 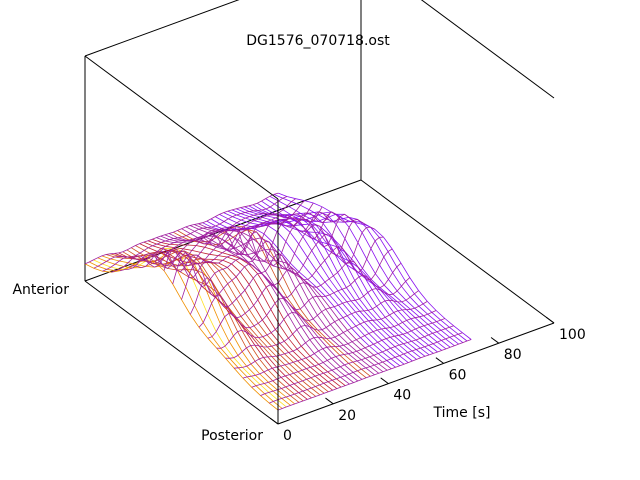 I want to click on x-tick-label: 0, so click(x=287, y=436).